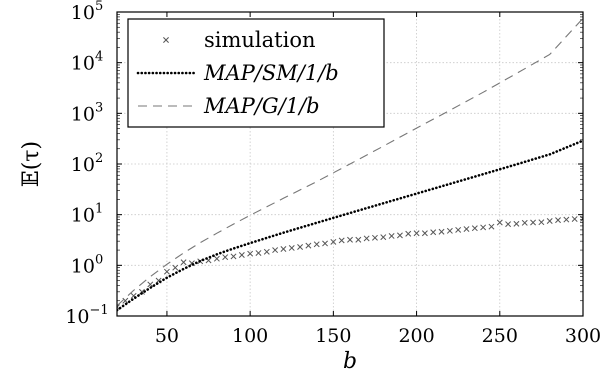 This screenshot has height=377, width=608. What do you see at coordinates (31, 164) in the screenshot?
I see `y-axis-label: 𝔼(τ)` at bounding box center [31, 164].